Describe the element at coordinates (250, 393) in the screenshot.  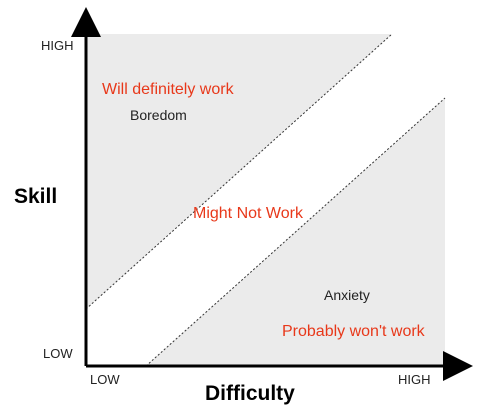
I see `x-axis-title: Difficulty` at that location.